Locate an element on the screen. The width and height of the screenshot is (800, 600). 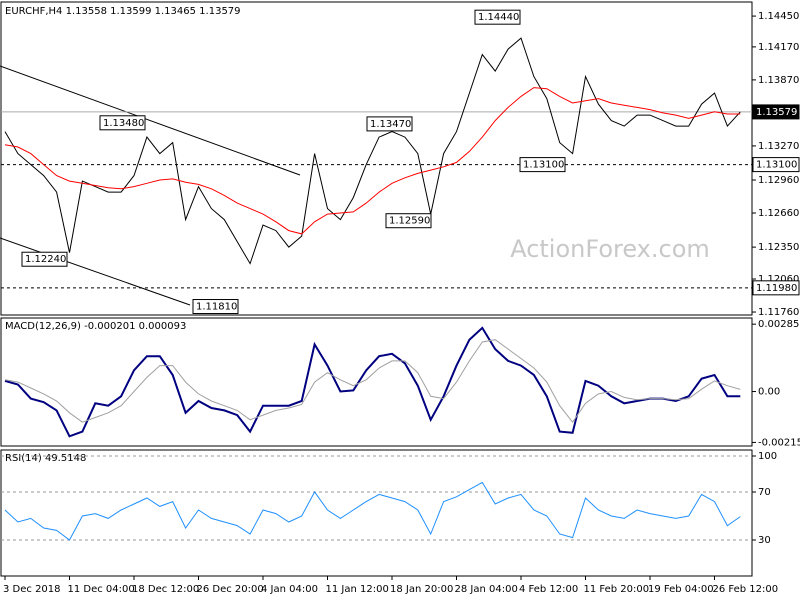
level-label: 1.13100 is located at coordinates (776, 165).